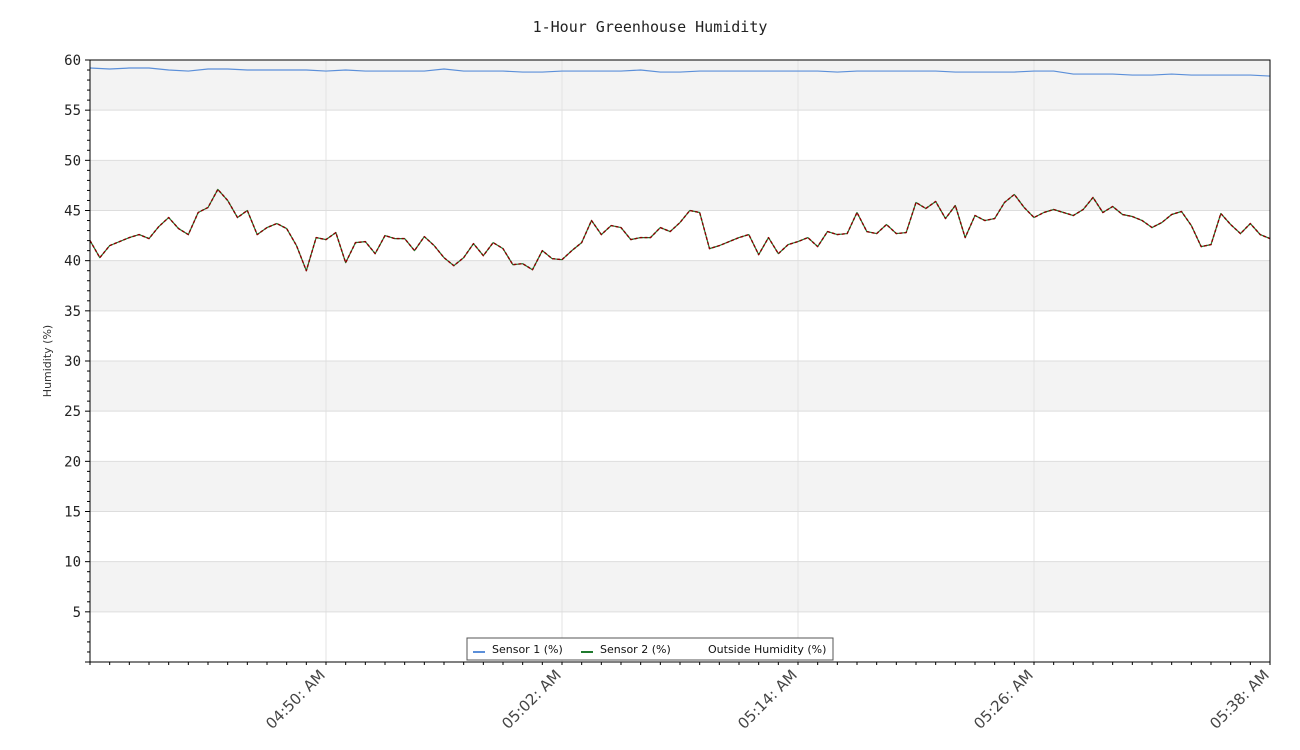  Describe the element at coordinates (650, 27) in the screenshot. I see `chart-title: 1-Hour Greenhouse Humidity` at that location.